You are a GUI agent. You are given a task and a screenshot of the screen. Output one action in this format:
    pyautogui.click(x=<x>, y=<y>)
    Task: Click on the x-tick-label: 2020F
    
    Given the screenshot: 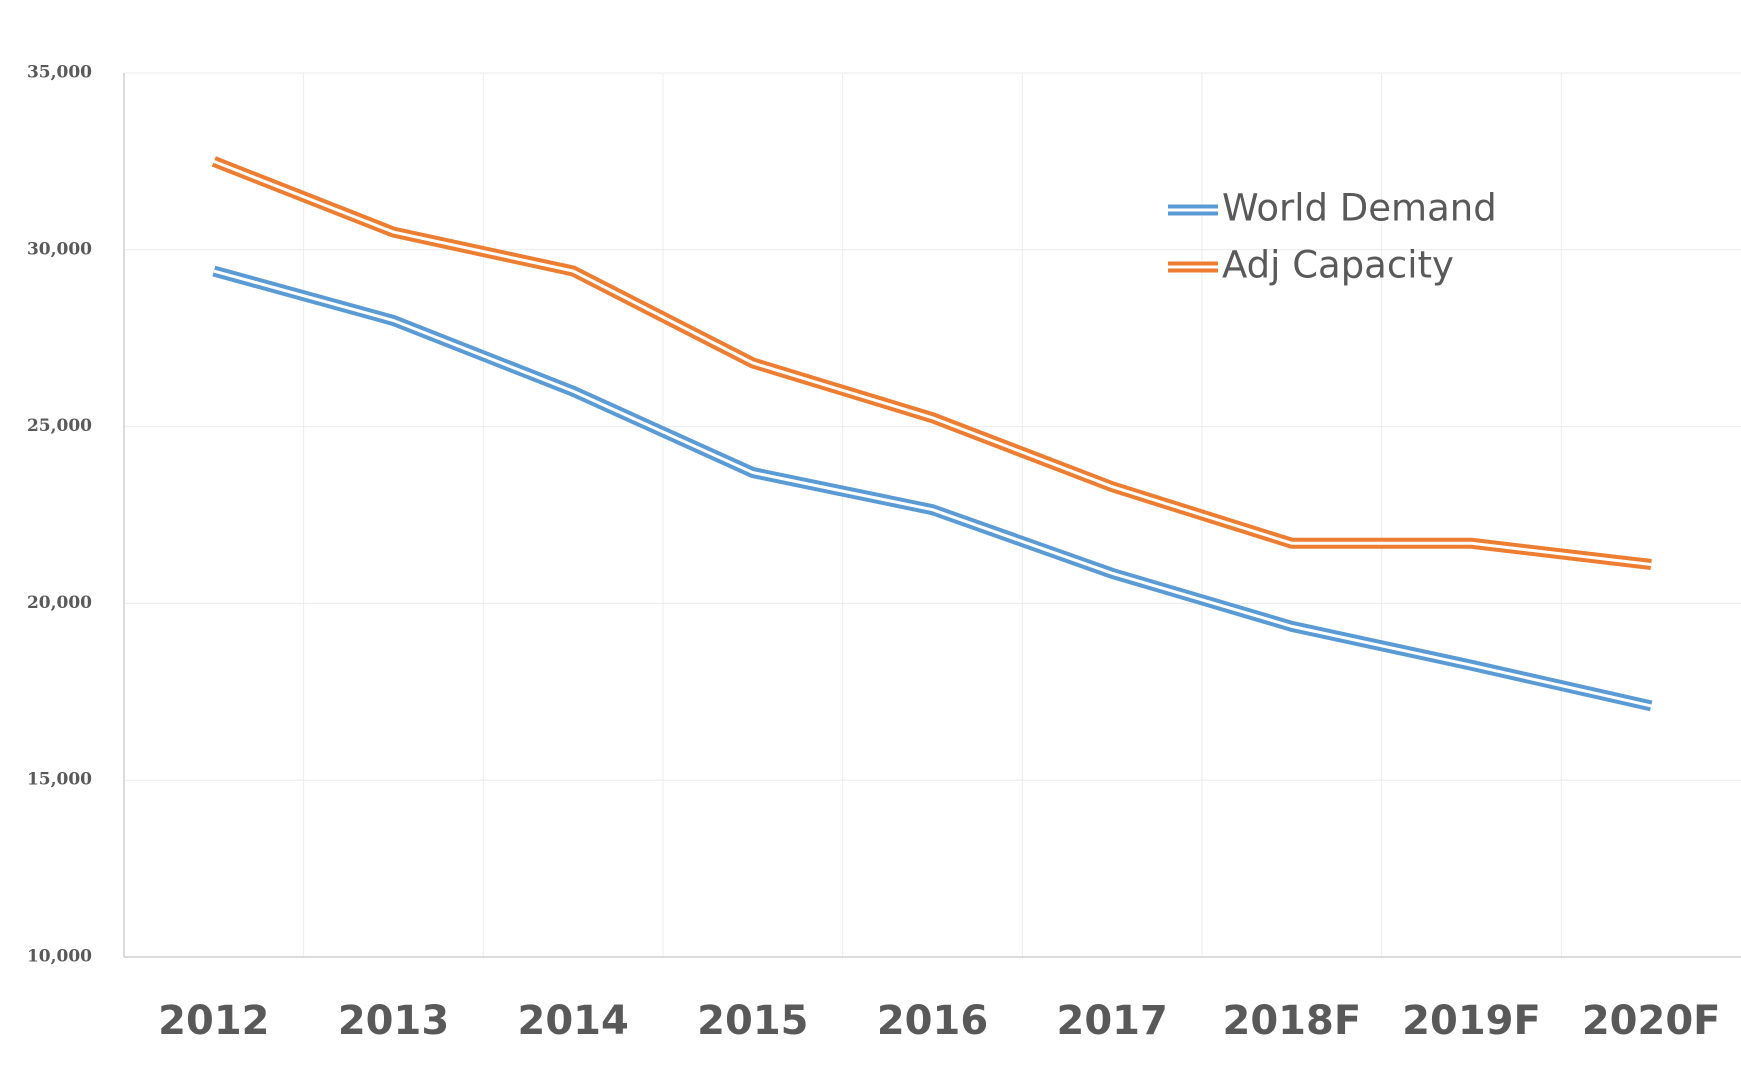 What is the action you would take?
    pyautogui.click(x=1651, y=1021)
    